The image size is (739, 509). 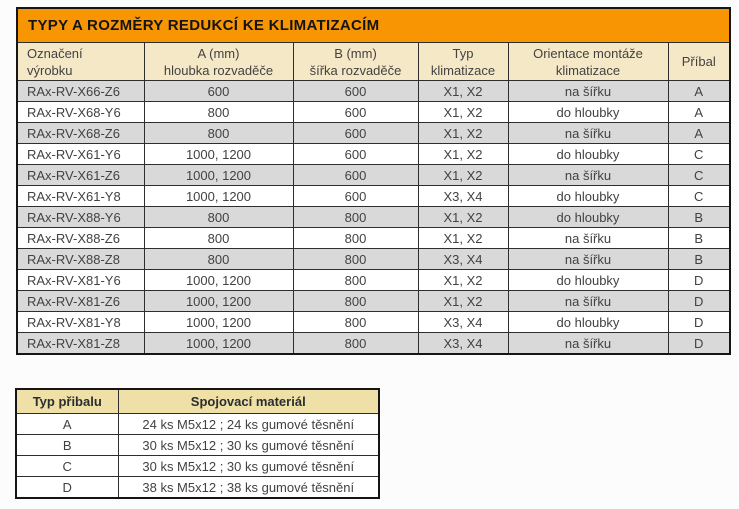 I want to click on cell-product-code: RAx-RV-X81-Z8, so click(x=80, y=343).